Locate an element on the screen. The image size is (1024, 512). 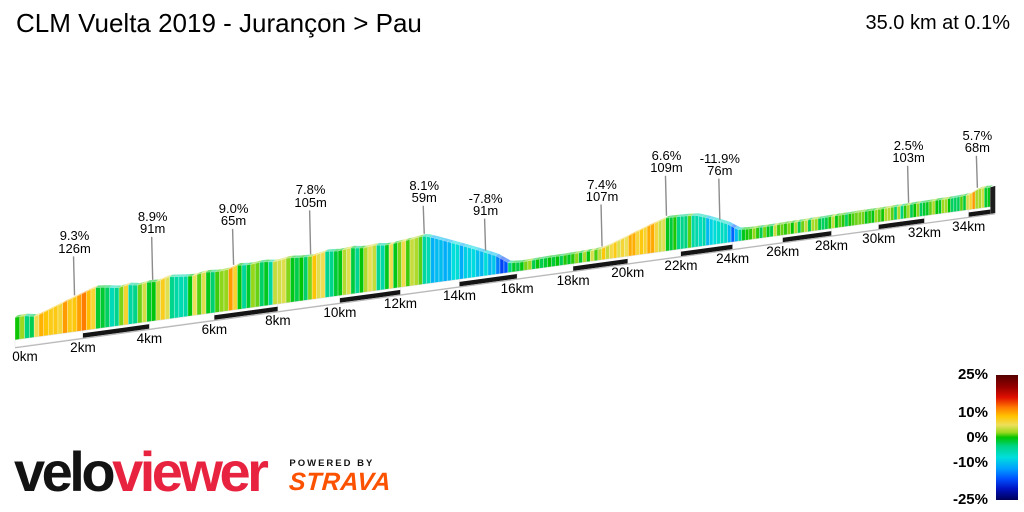
x-axis-label: 20km is located at coordinates (628, 273).